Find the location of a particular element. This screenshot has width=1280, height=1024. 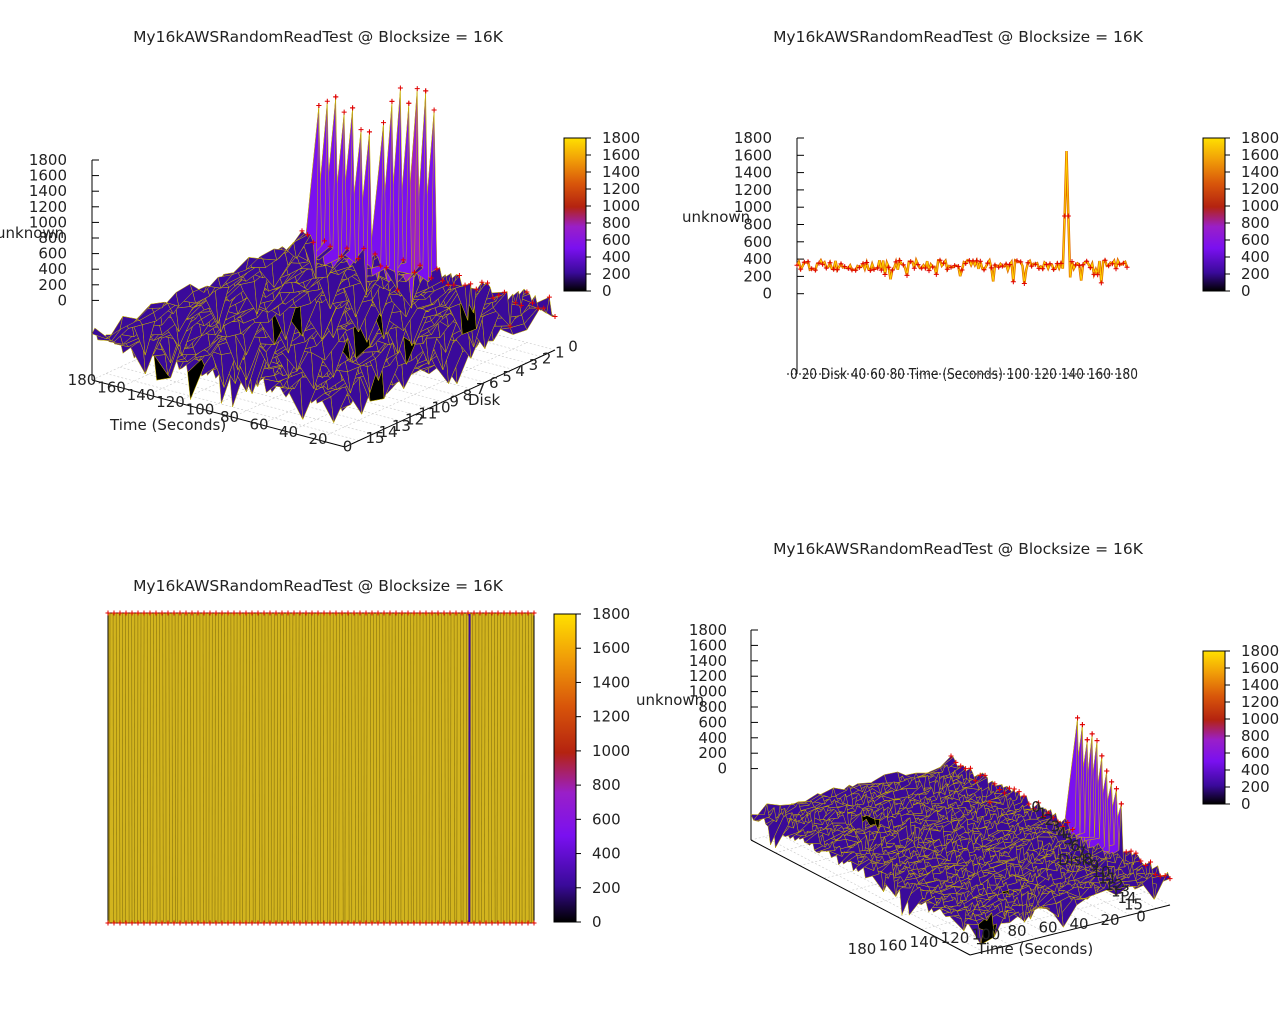

heatmap-columns is located at coordinates (320, 768).